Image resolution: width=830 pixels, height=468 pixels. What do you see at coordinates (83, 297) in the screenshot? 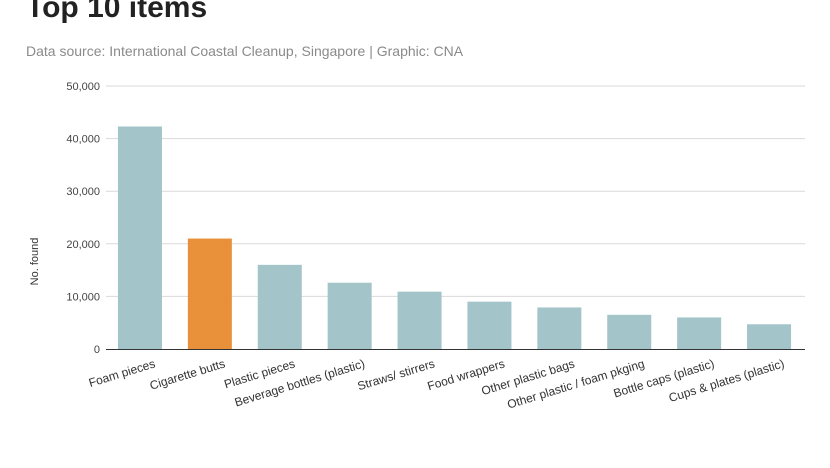
I see `y-tick-label: 10,000` at bounding box center [83, 297].